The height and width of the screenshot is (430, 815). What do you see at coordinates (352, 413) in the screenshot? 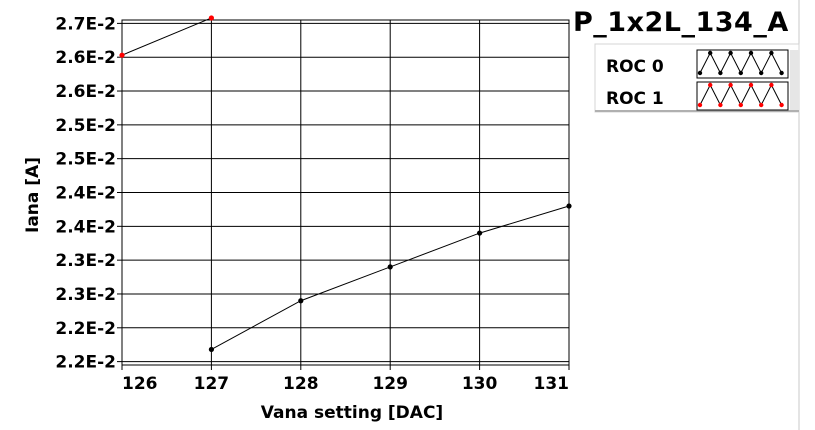
I see `x-axis-title: Vana setting [DAC]` at bounding box center [352, 413].